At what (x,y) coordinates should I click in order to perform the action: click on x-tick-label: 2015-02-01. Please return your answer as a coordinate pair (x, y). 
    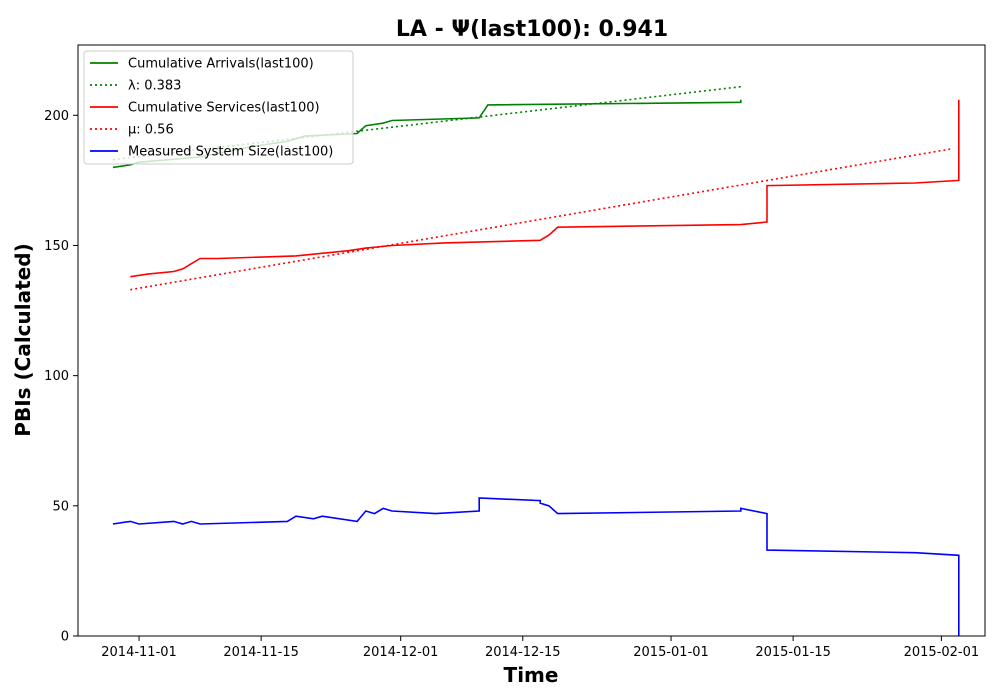
    Looking at the image, I should click on (942, 652).